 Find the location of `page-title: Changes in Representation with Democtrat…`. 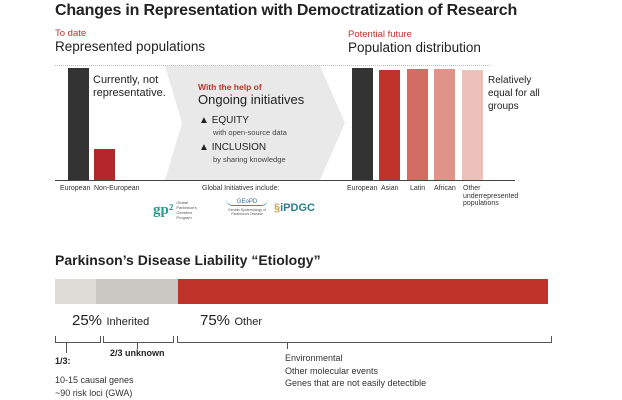

page-title: Changes in Representation with Democtrat… is located at coordinates (286, 10).